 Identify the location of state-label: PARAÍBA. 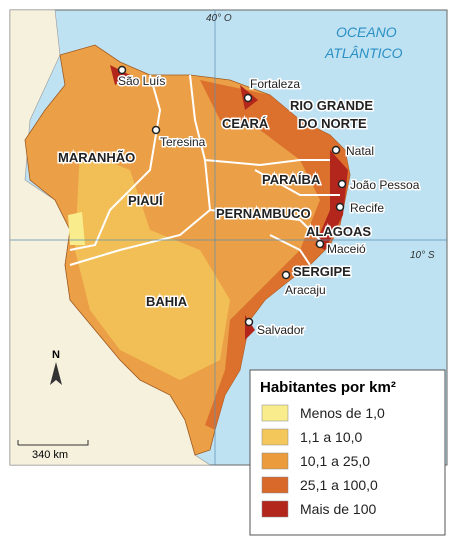
(291, 179).